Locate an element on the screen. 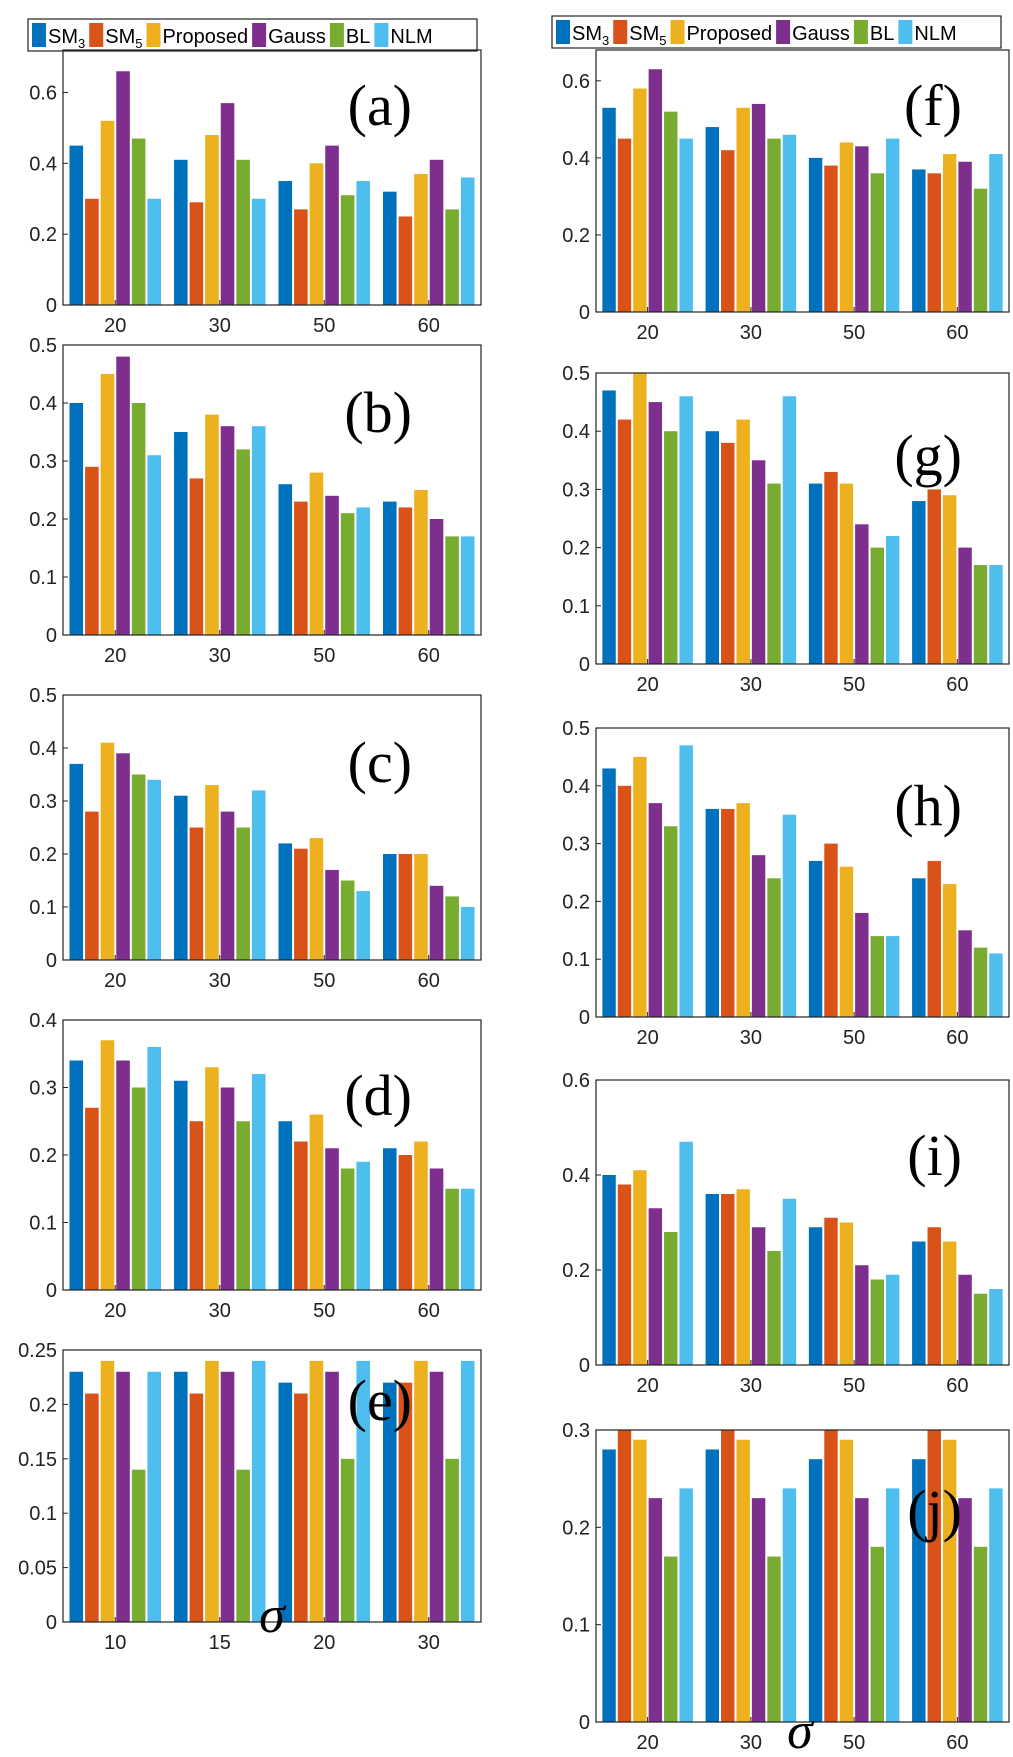 This screenshot has height=1757, width=1013. panel-label: (i) is located at coordinates (934, 1155).